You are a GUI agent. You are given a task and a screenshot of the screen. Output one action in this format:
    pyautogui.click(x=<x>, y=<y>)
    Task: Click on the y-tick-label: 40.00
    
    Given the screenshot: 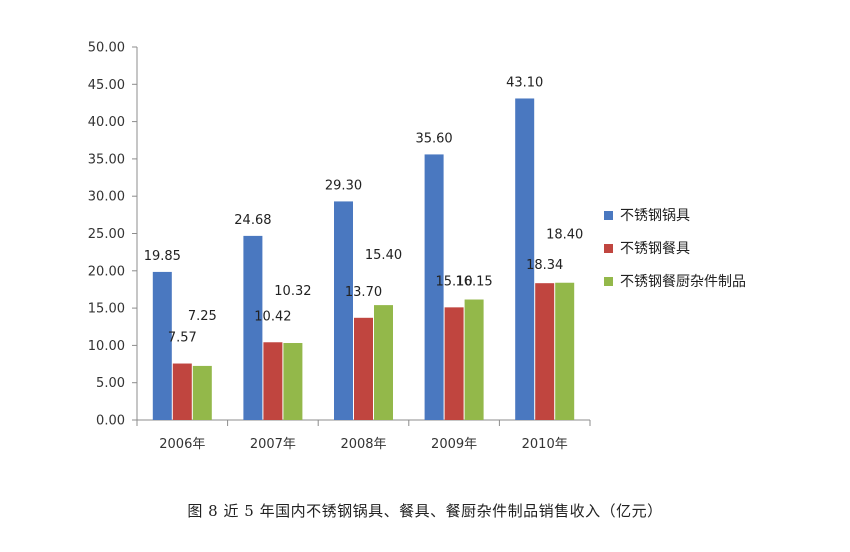 What is the action you would take?
    pyautogui.click(x=106, y=122)
    